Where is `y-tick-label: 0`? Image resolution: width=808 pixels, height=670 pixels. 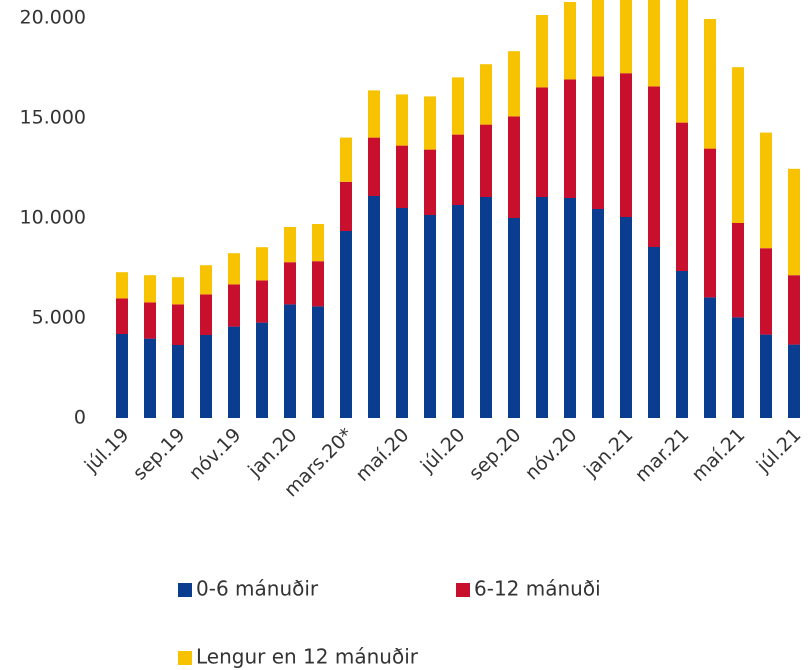
y-tick-label: 0 is located at coordinates (80, 418).